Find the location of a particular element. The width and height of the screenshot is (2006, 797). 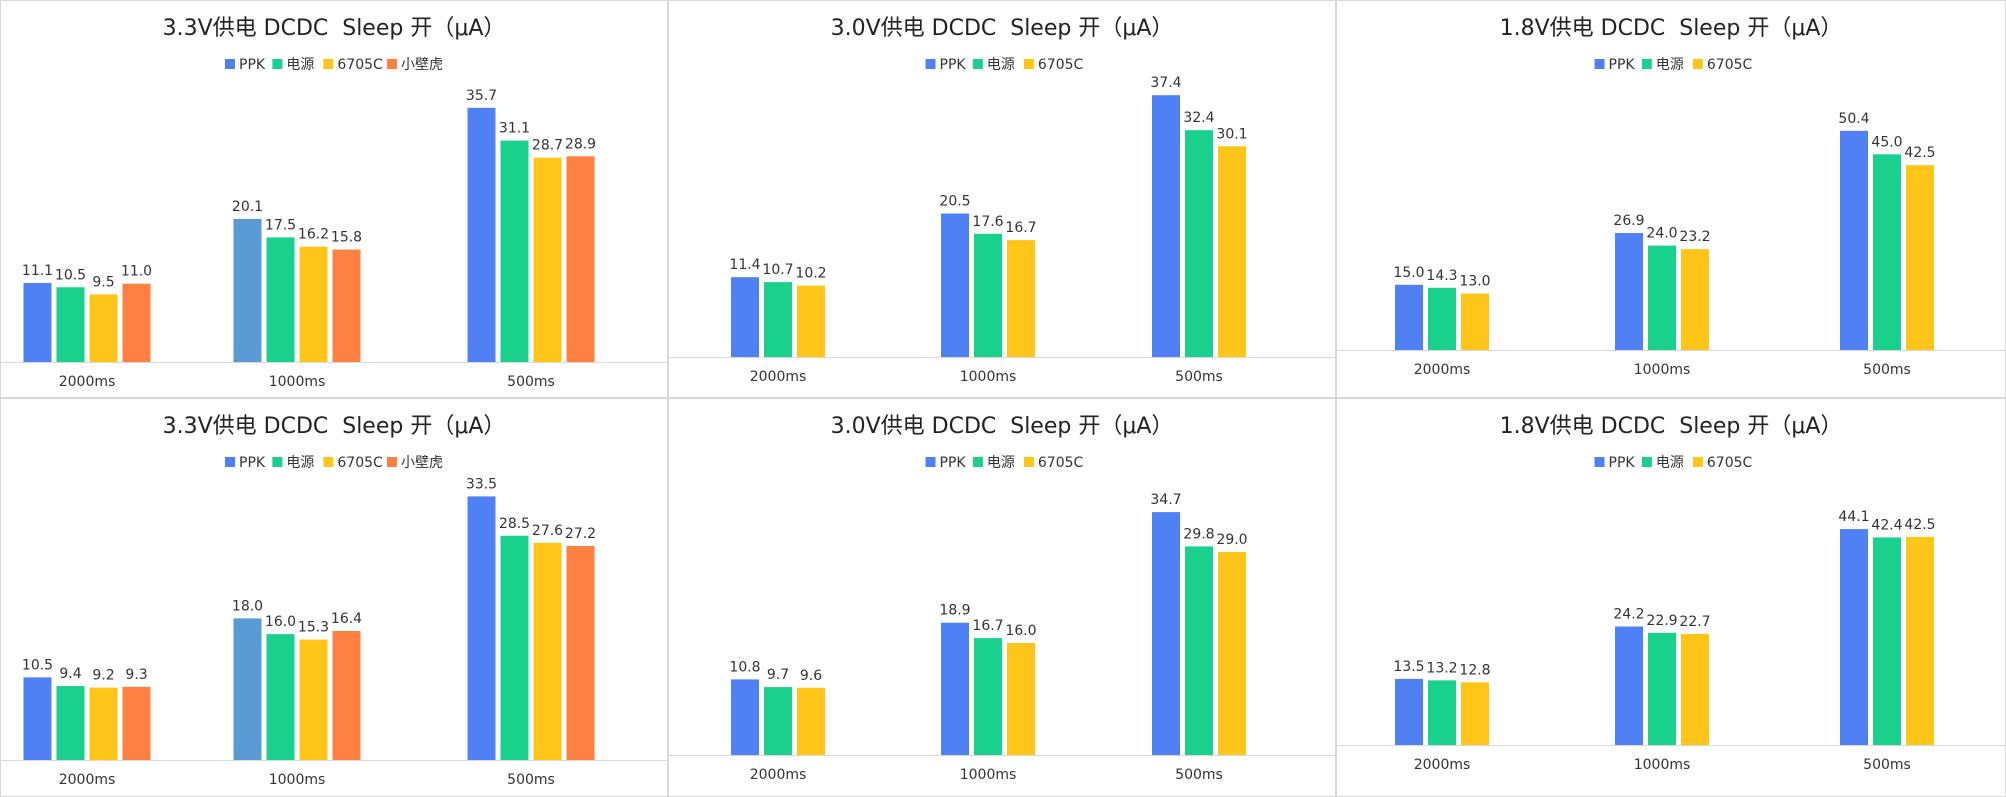

data-label: 44.1 is located at coordinates (1853, 517).